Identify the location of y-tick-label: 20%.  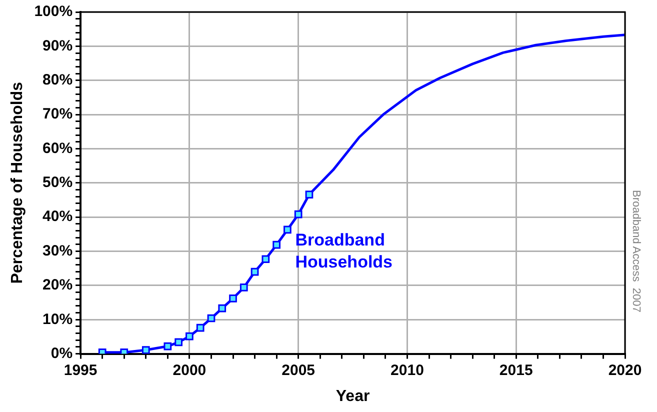
(57, 285).